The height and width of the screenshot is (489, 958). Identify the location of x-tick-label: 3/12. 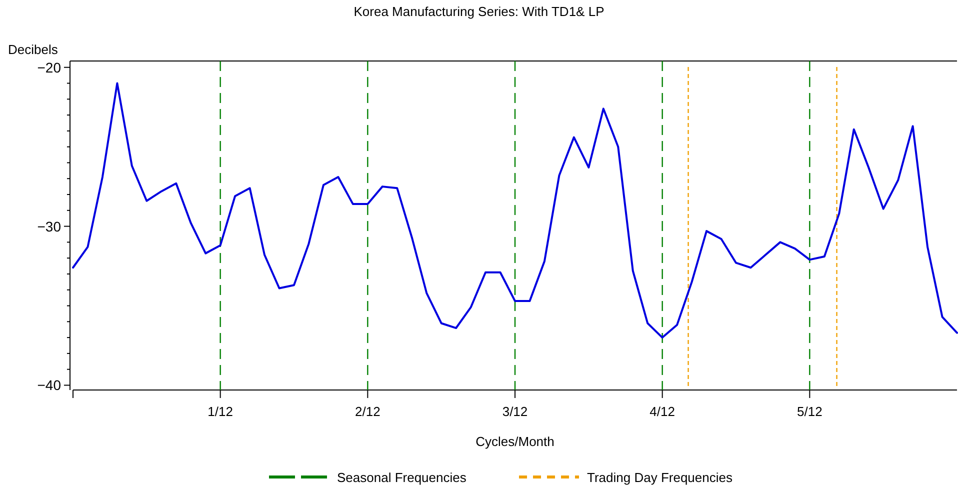
(515, 411).